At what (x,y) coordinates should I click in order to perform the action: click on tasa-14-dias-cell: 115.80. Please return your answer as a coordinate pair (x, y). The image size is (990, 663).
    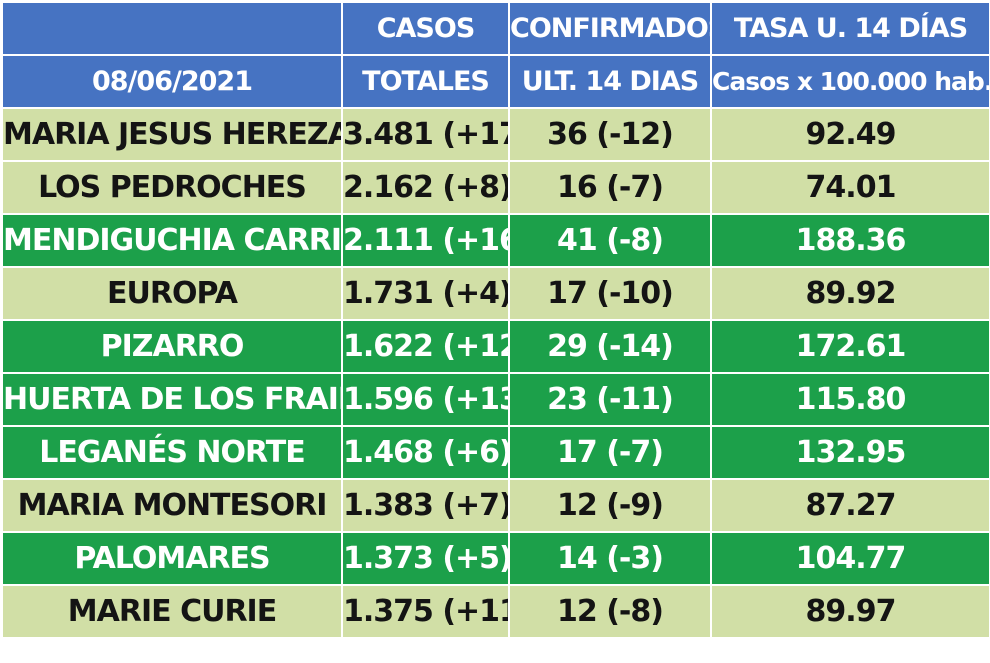
    Looking at the image, I should click on (850, 399).